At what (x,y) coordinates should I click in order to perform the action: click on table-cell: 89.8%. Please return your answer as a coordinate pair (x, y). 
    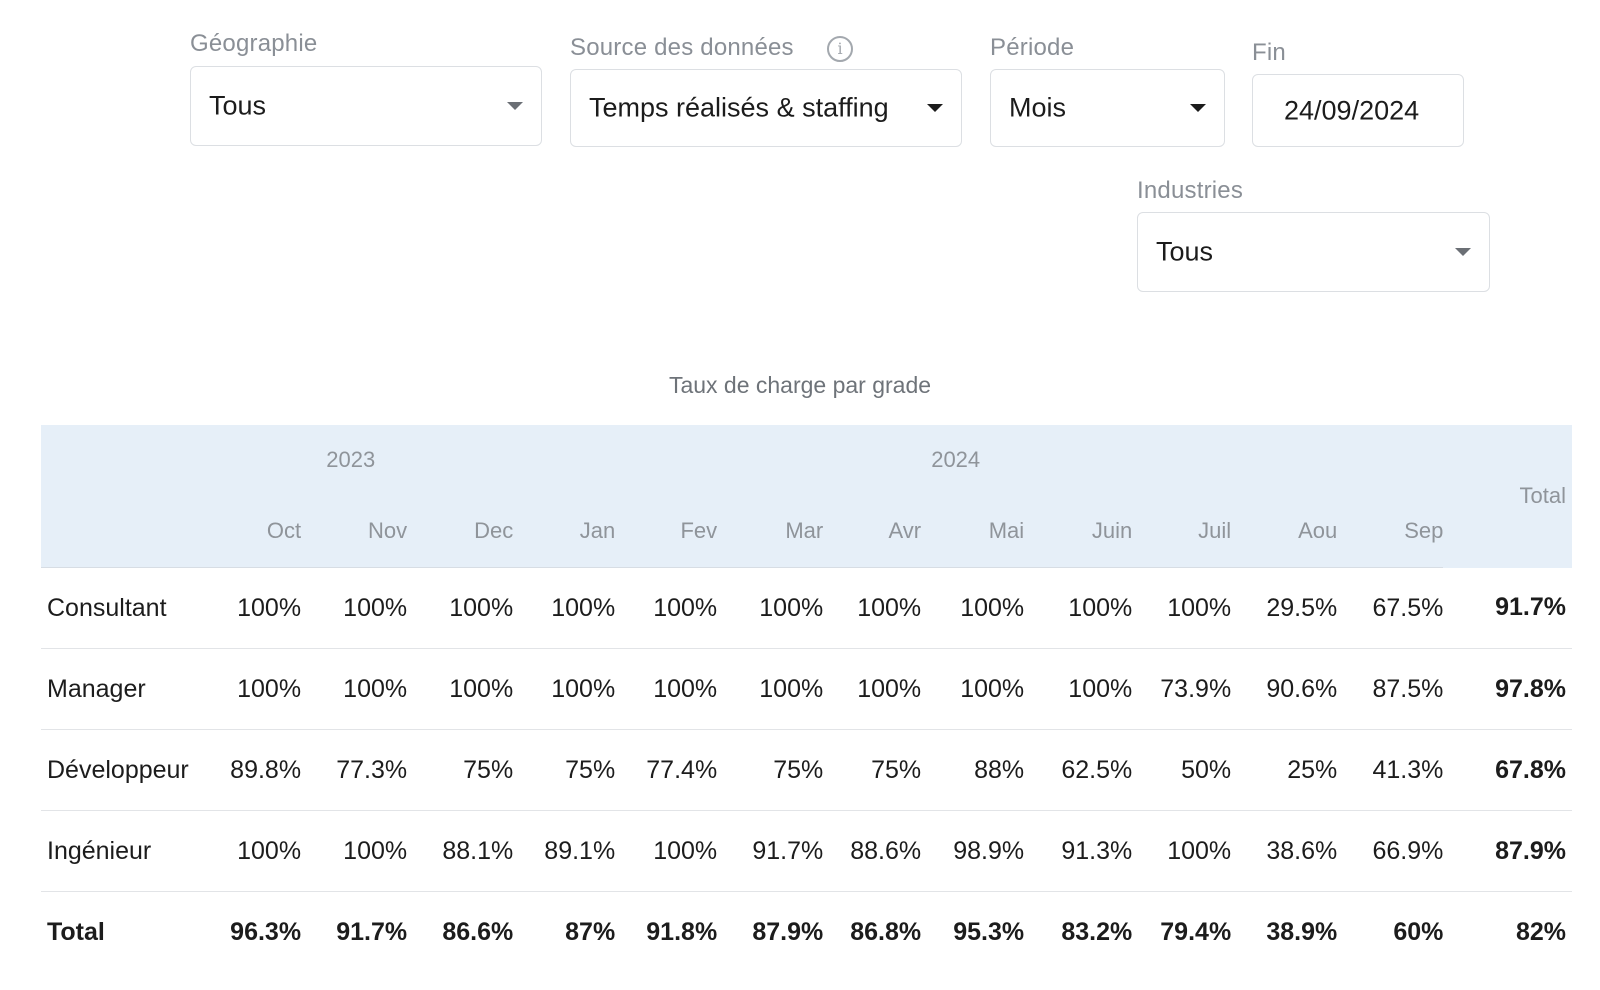
    Looking at the image, I should click on (255, 770).